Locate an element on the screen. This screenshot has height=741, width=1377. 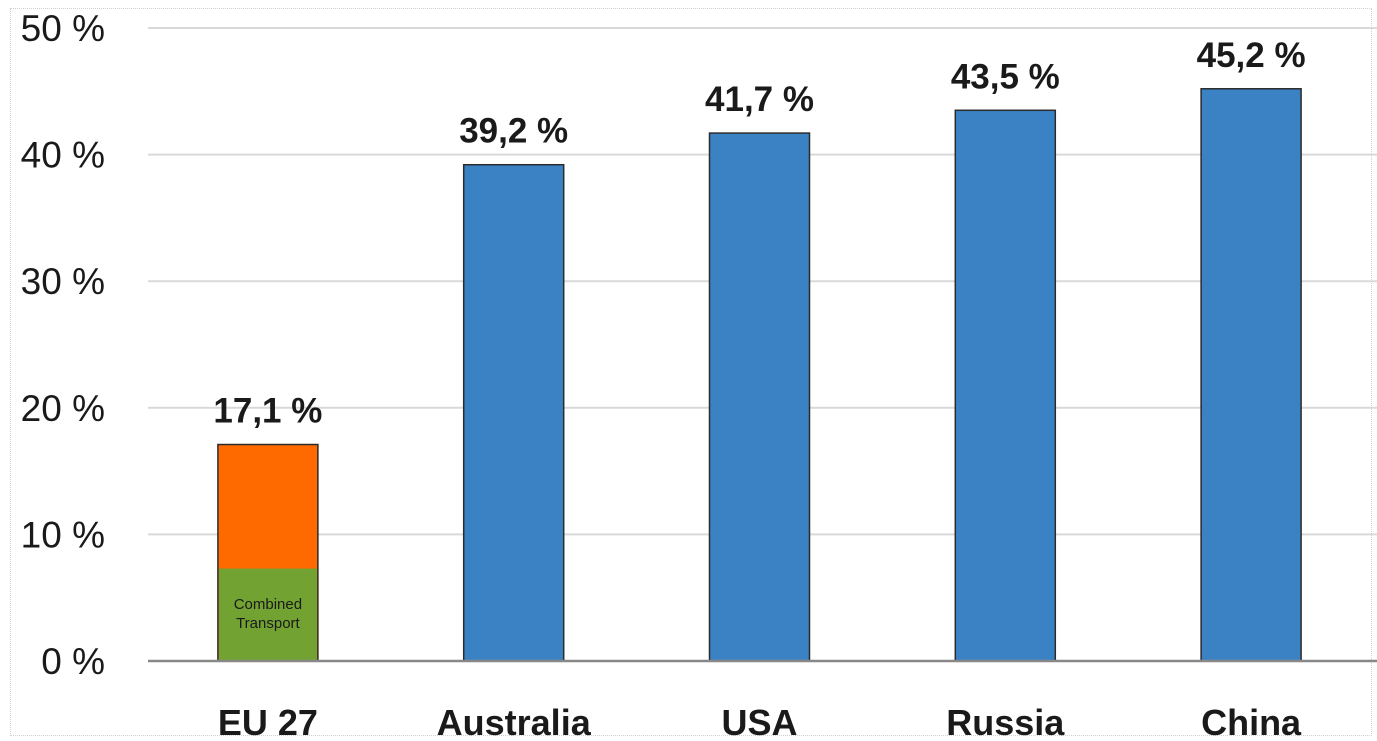
segment-label-line: Transport is located at coordinates (268, 623).